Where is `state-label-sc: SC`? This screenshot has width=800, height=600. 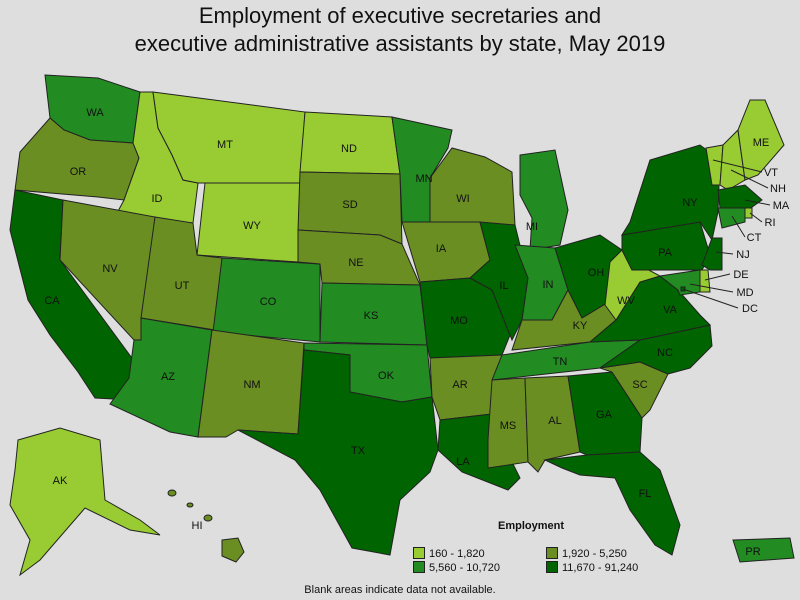 state-label-sc: SC is located at coordinates (639, 385).